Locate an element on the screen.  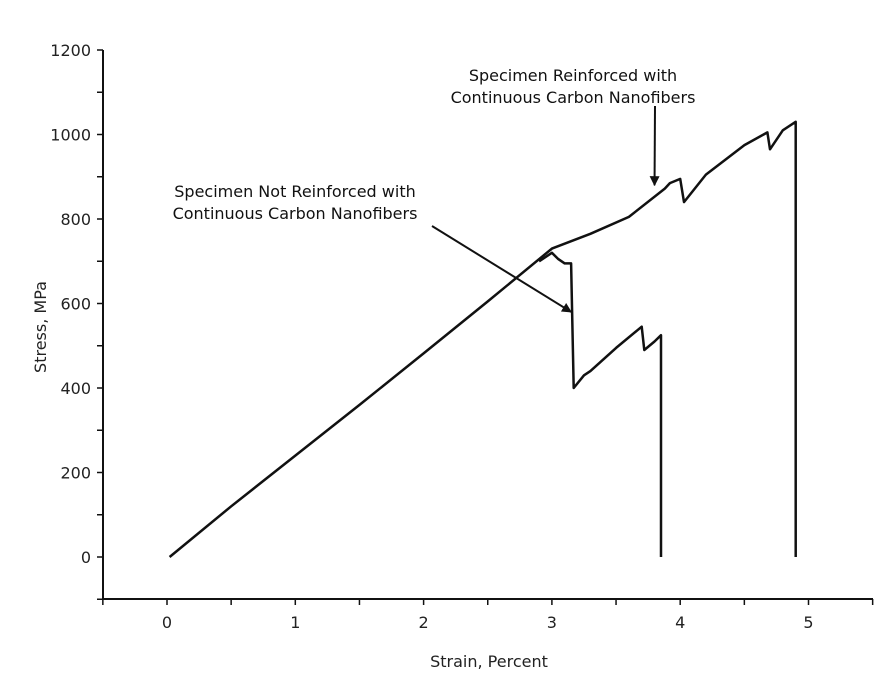
x-axis-label: Strain, Percent is located at coordinates (489, 661).